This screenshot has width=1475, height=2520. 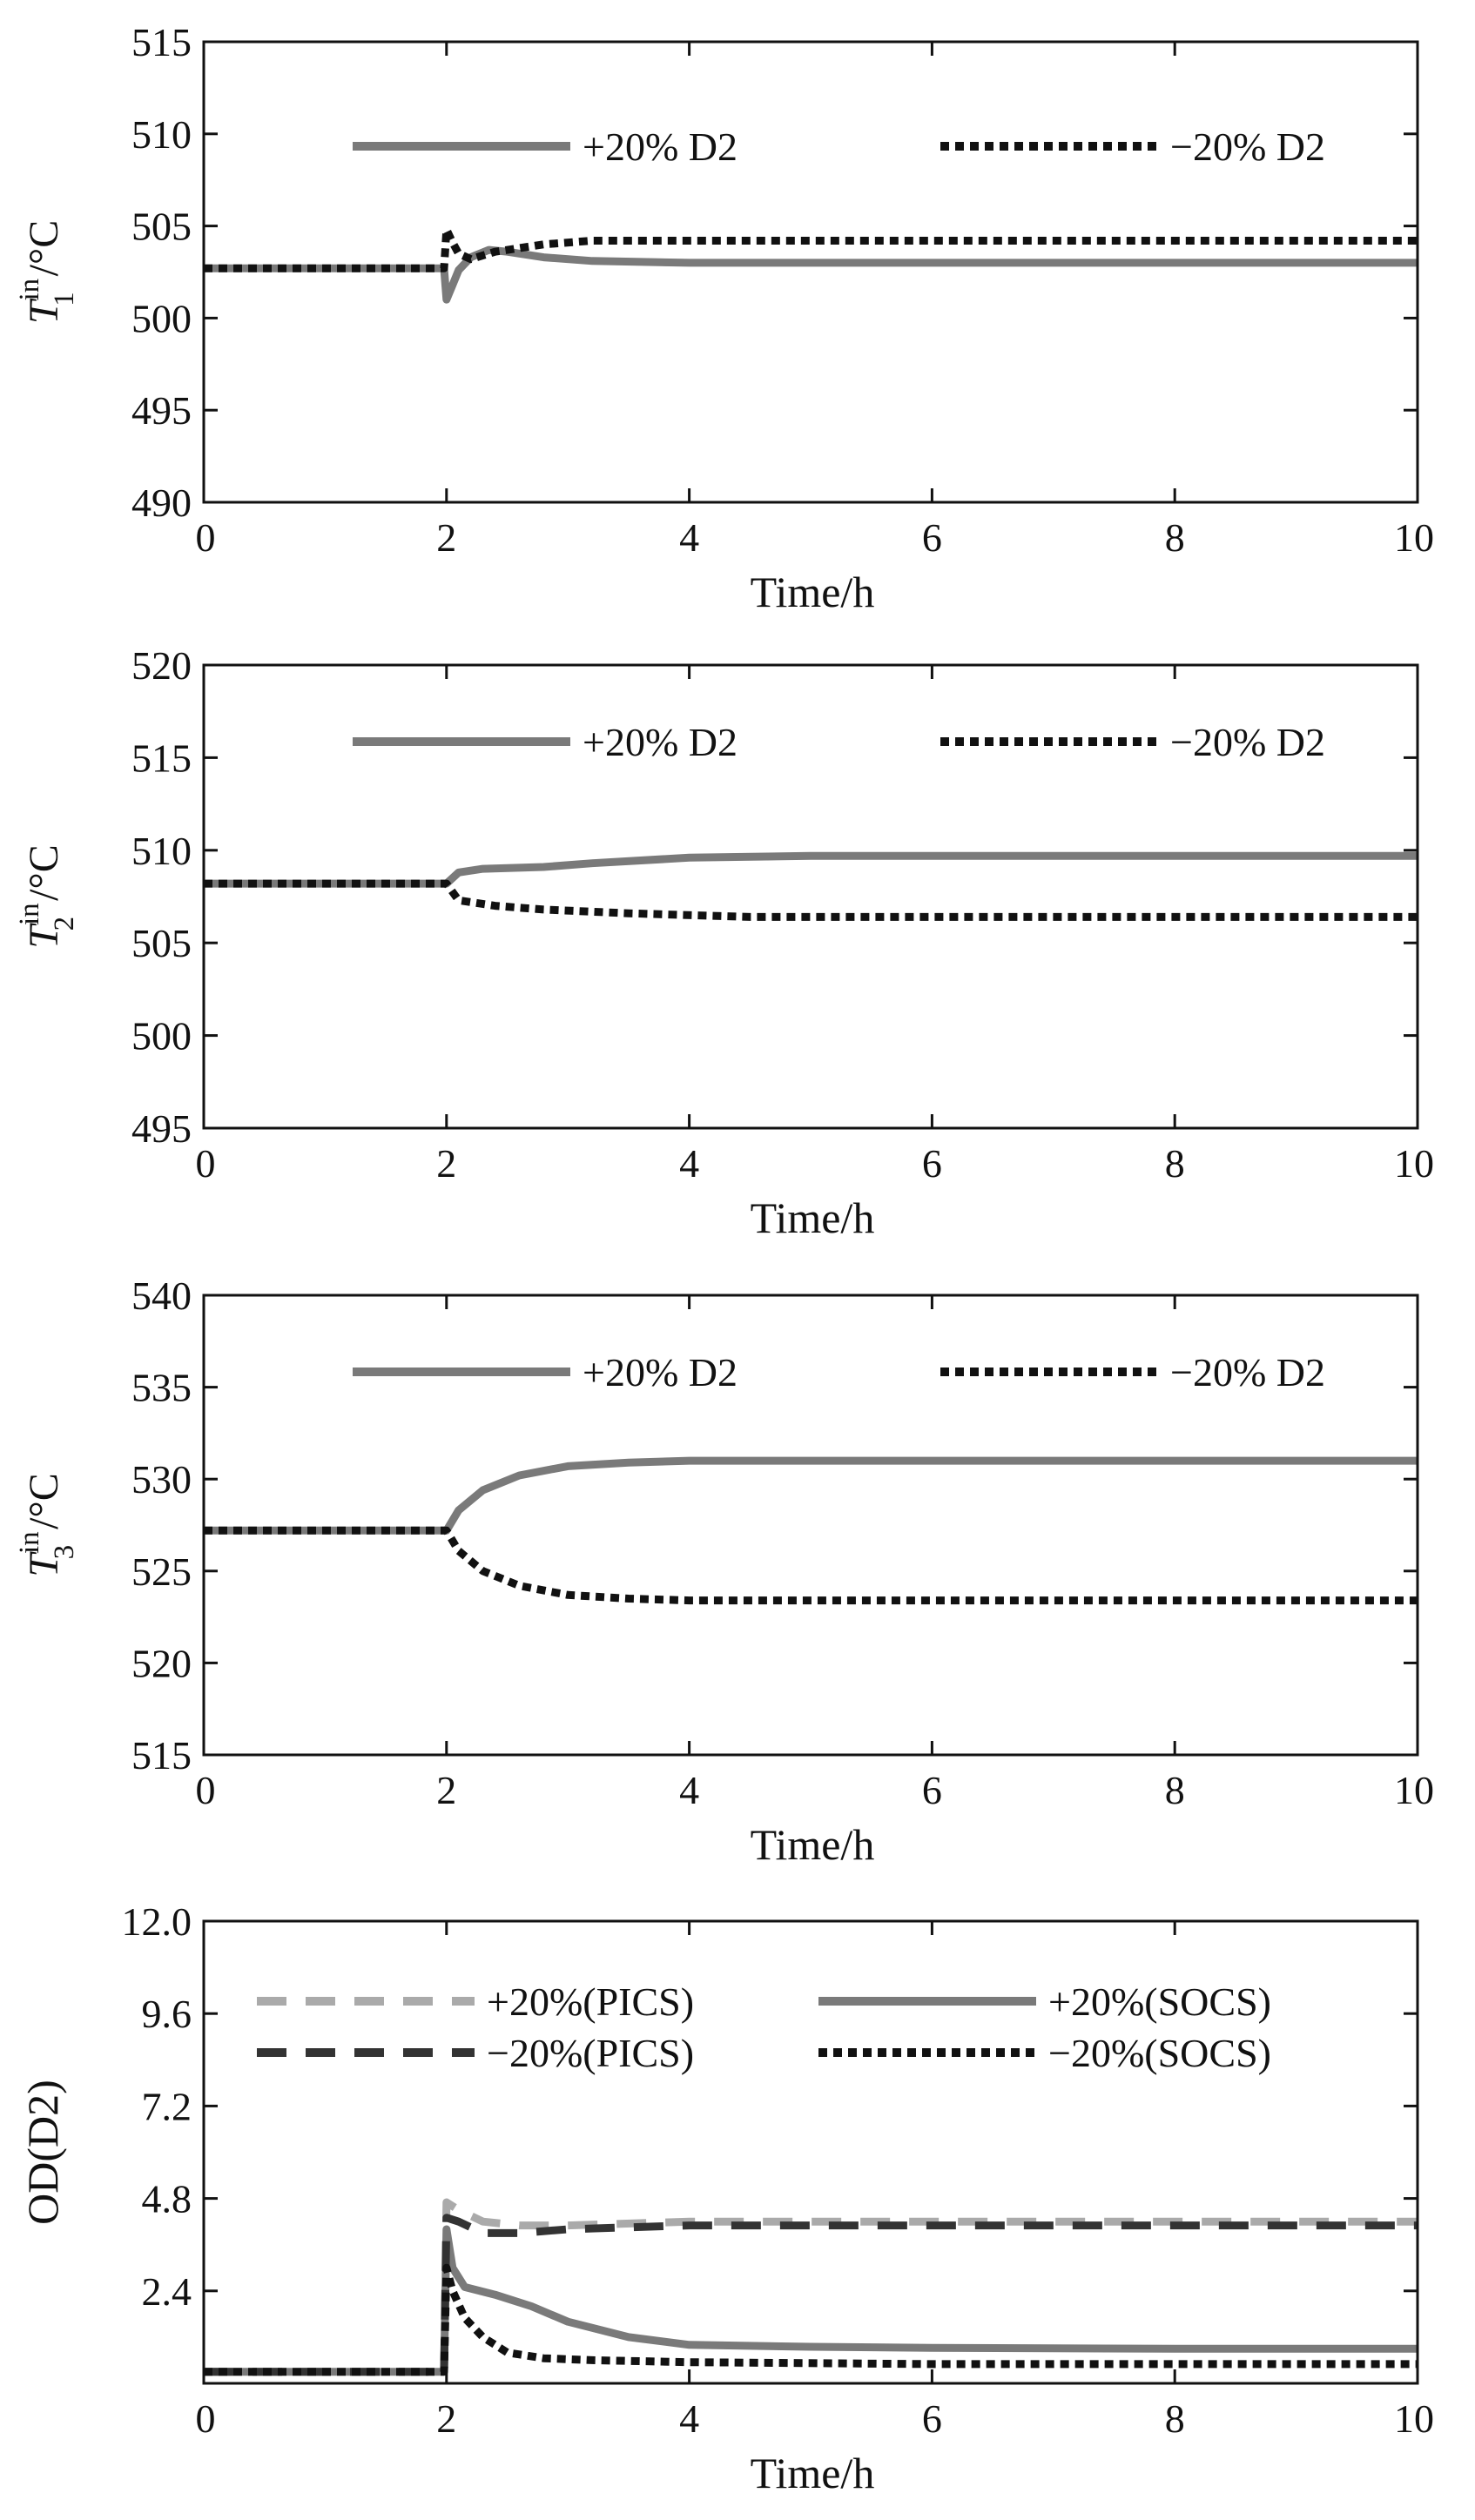 What do you see at coordinates (162, 1295) in the screenshot?
I see `y-tick-label: 540` at bounding box center [162, 1295].